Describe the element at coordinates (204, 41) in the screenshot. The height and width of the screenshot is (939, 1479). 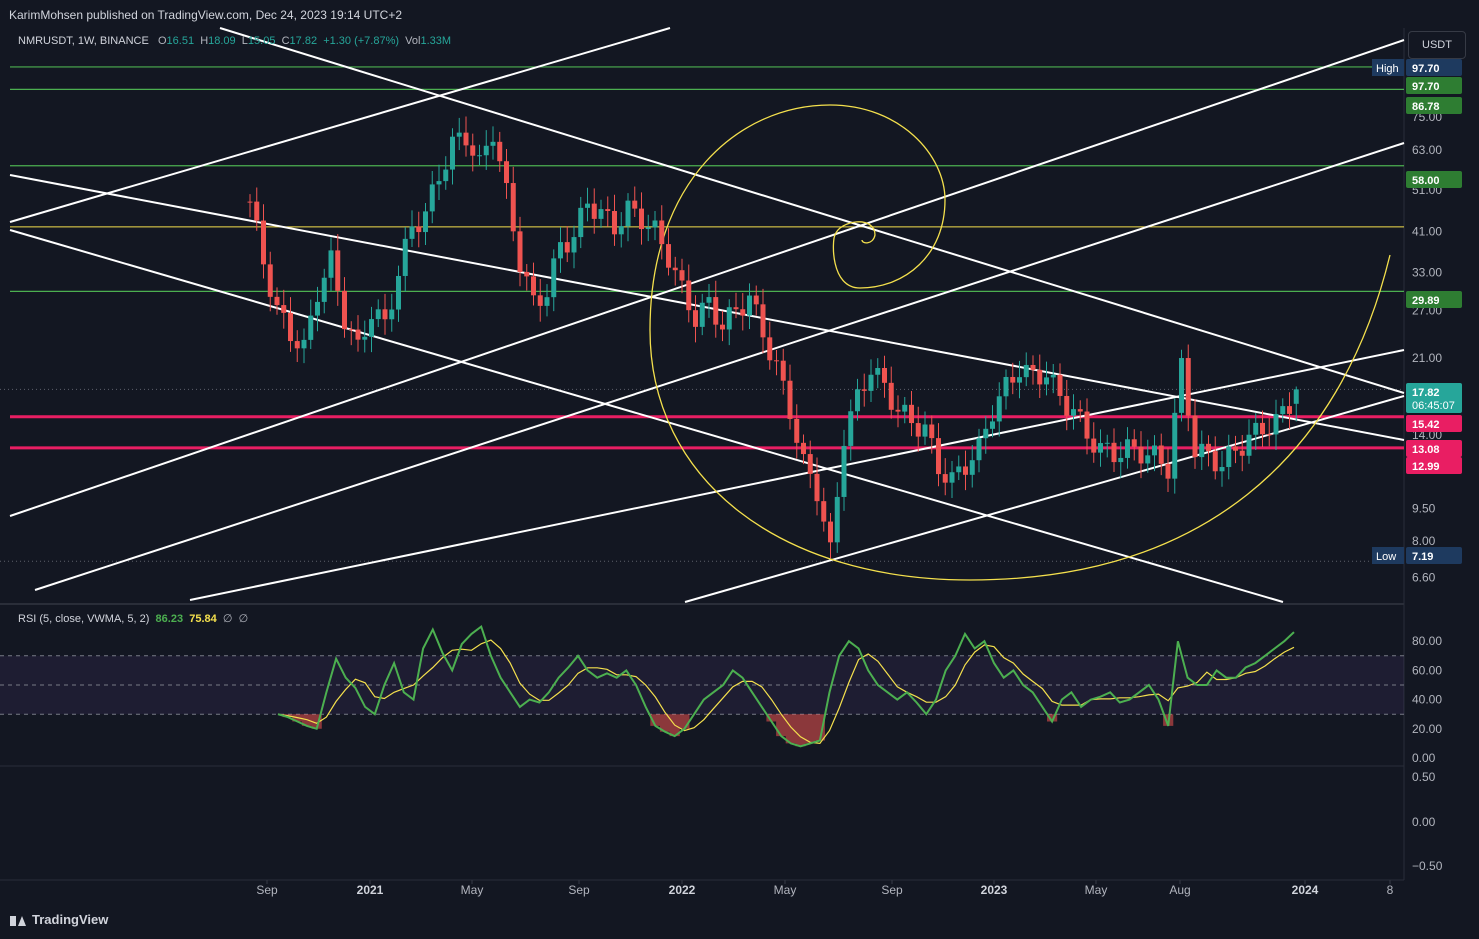
I see `high-label: H` at that location.